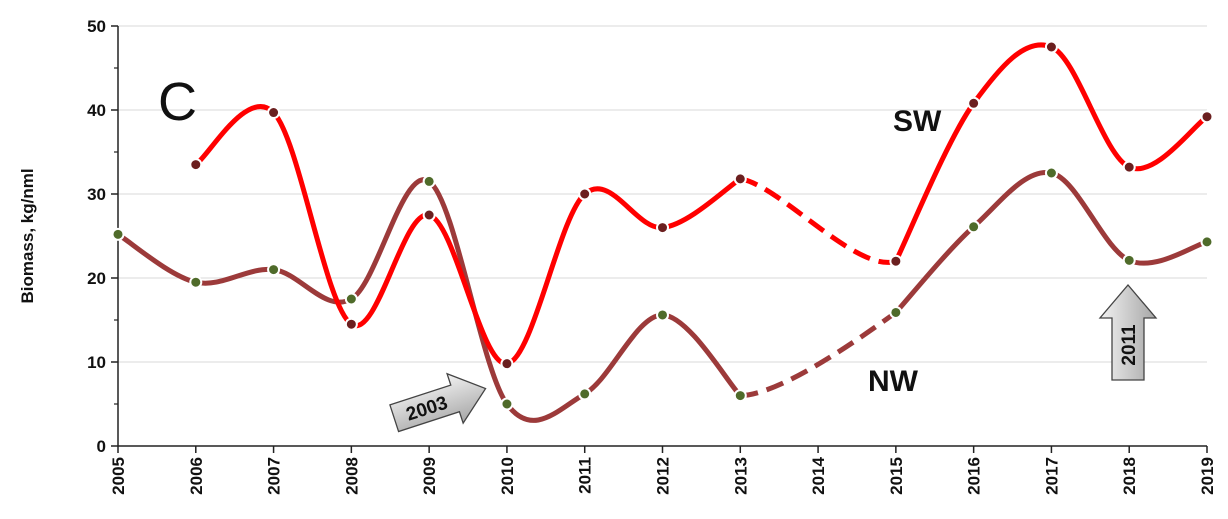  I want to click on y-tick-label: 50, so click(96, 26).